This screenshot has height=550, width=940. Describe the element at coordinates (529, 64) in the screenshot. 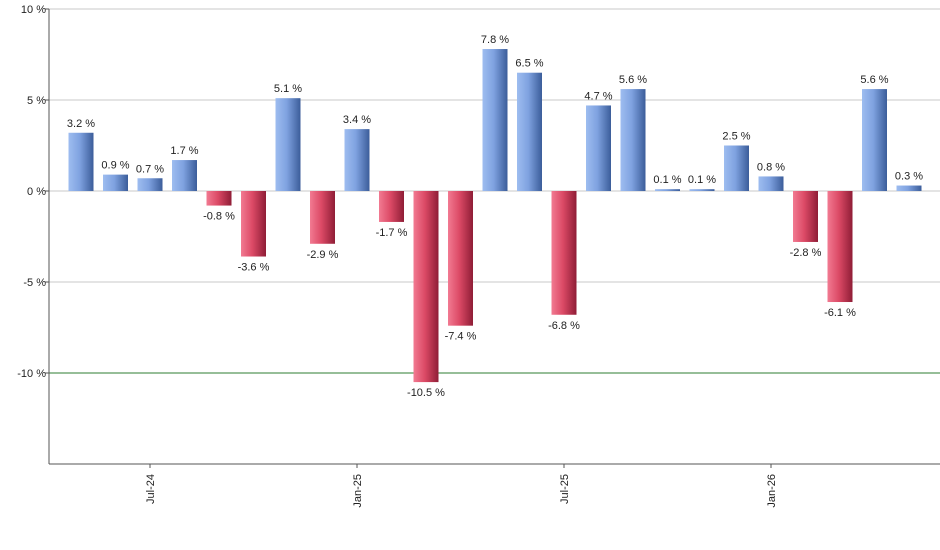

I see `bar-value-label: 6.5 %` at that location.